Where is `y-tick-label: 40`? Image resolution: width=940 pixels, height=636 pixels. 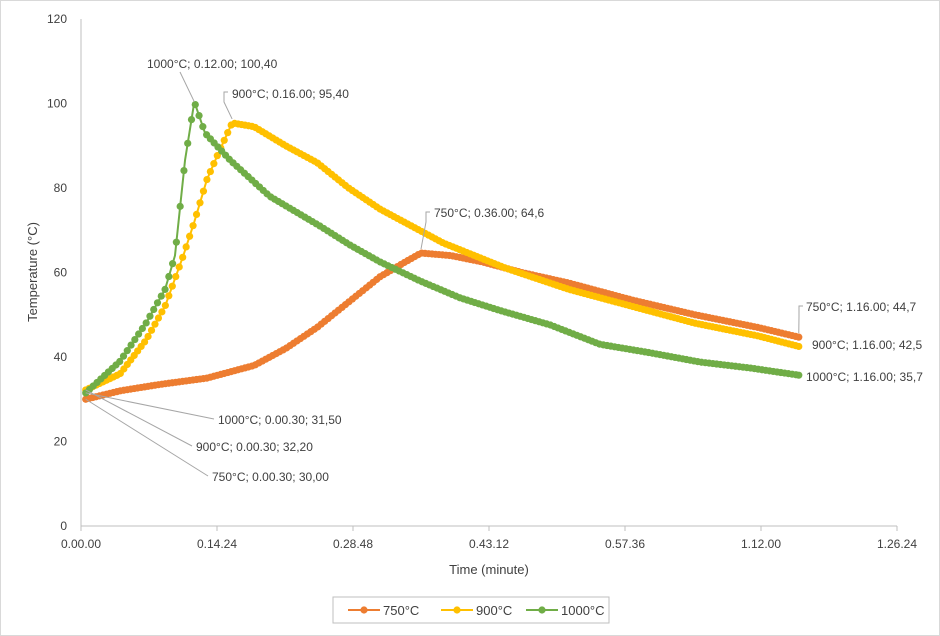 y-tick-label: 40 is located at coordinates (61, 357).